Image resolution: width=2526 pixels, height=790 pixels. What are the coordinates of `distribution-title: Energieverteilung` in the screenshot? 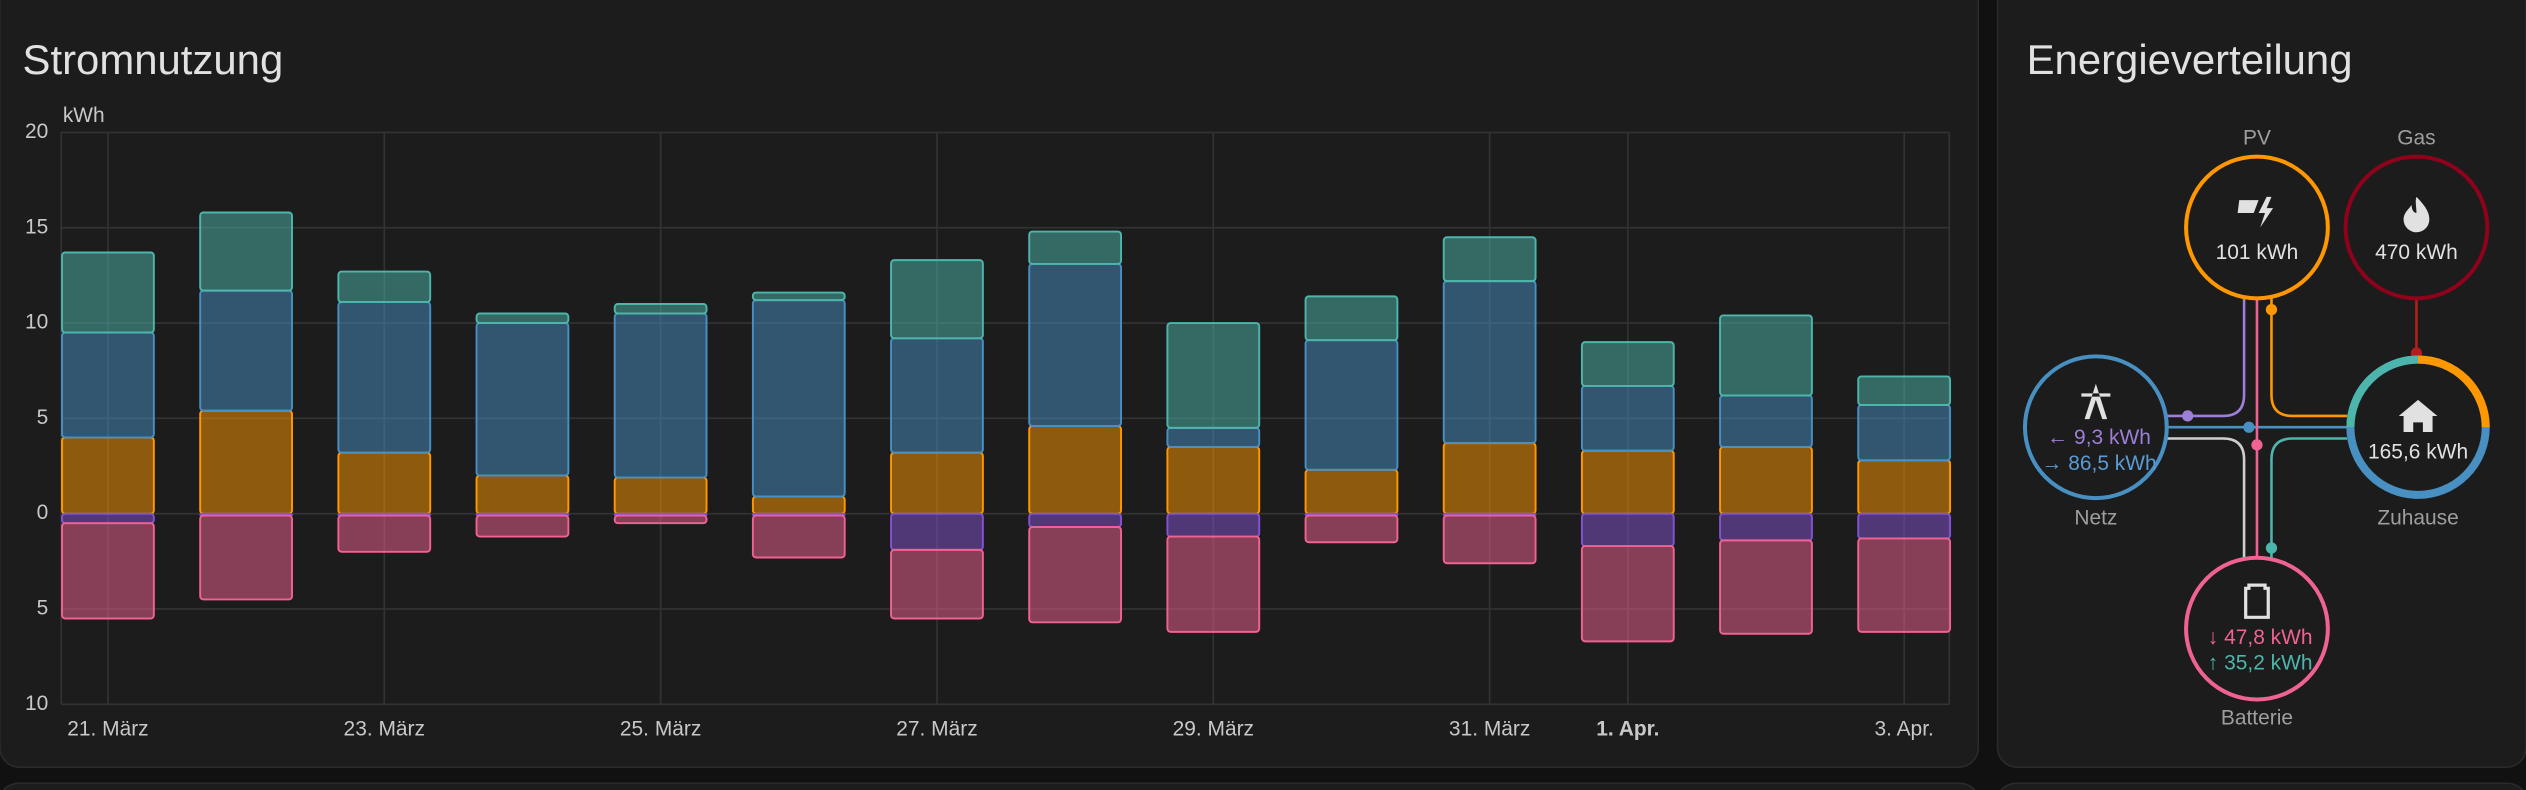 It's located at (2190, 59).